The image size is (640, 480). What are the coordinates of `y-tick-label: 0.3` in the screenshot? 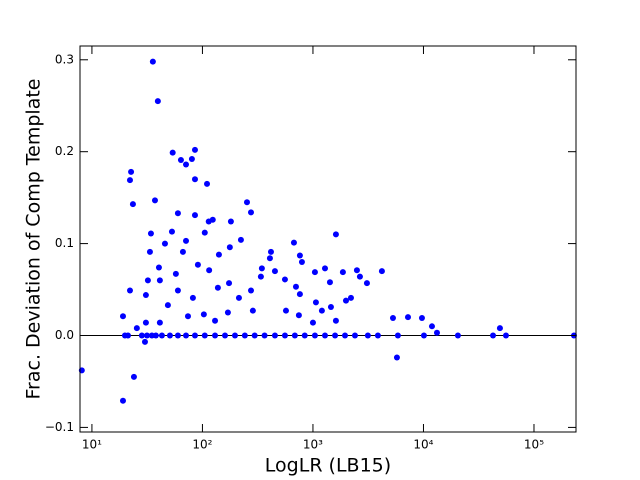 It's located at (64, 59).